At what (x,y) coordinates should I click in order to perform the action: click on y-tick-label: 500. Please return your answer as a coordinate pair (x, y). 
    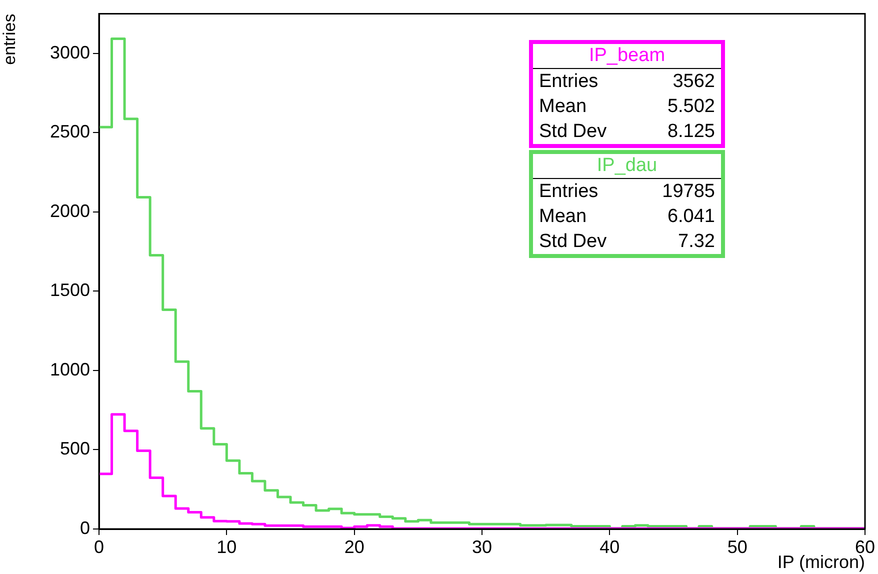
    Looking at the image, I should click on (75, 448).